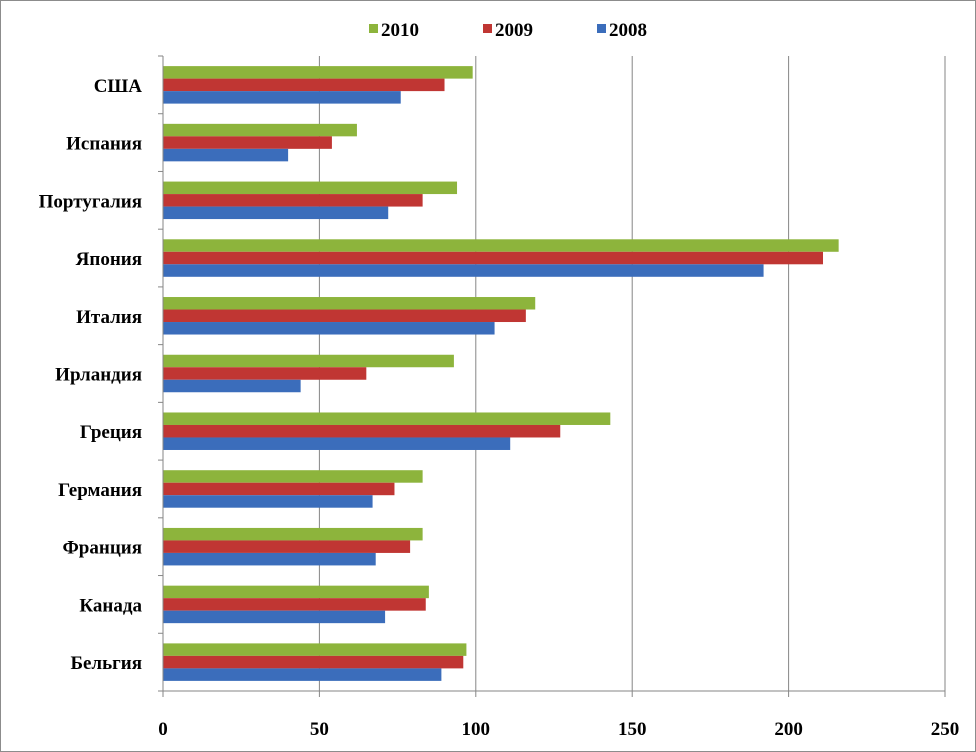 Image resolution: width=976 pixels, height=752 pixels. Describe the element at coordinates (100, 490) in the screenshot. I see `category-label-7: Германия` at that location.